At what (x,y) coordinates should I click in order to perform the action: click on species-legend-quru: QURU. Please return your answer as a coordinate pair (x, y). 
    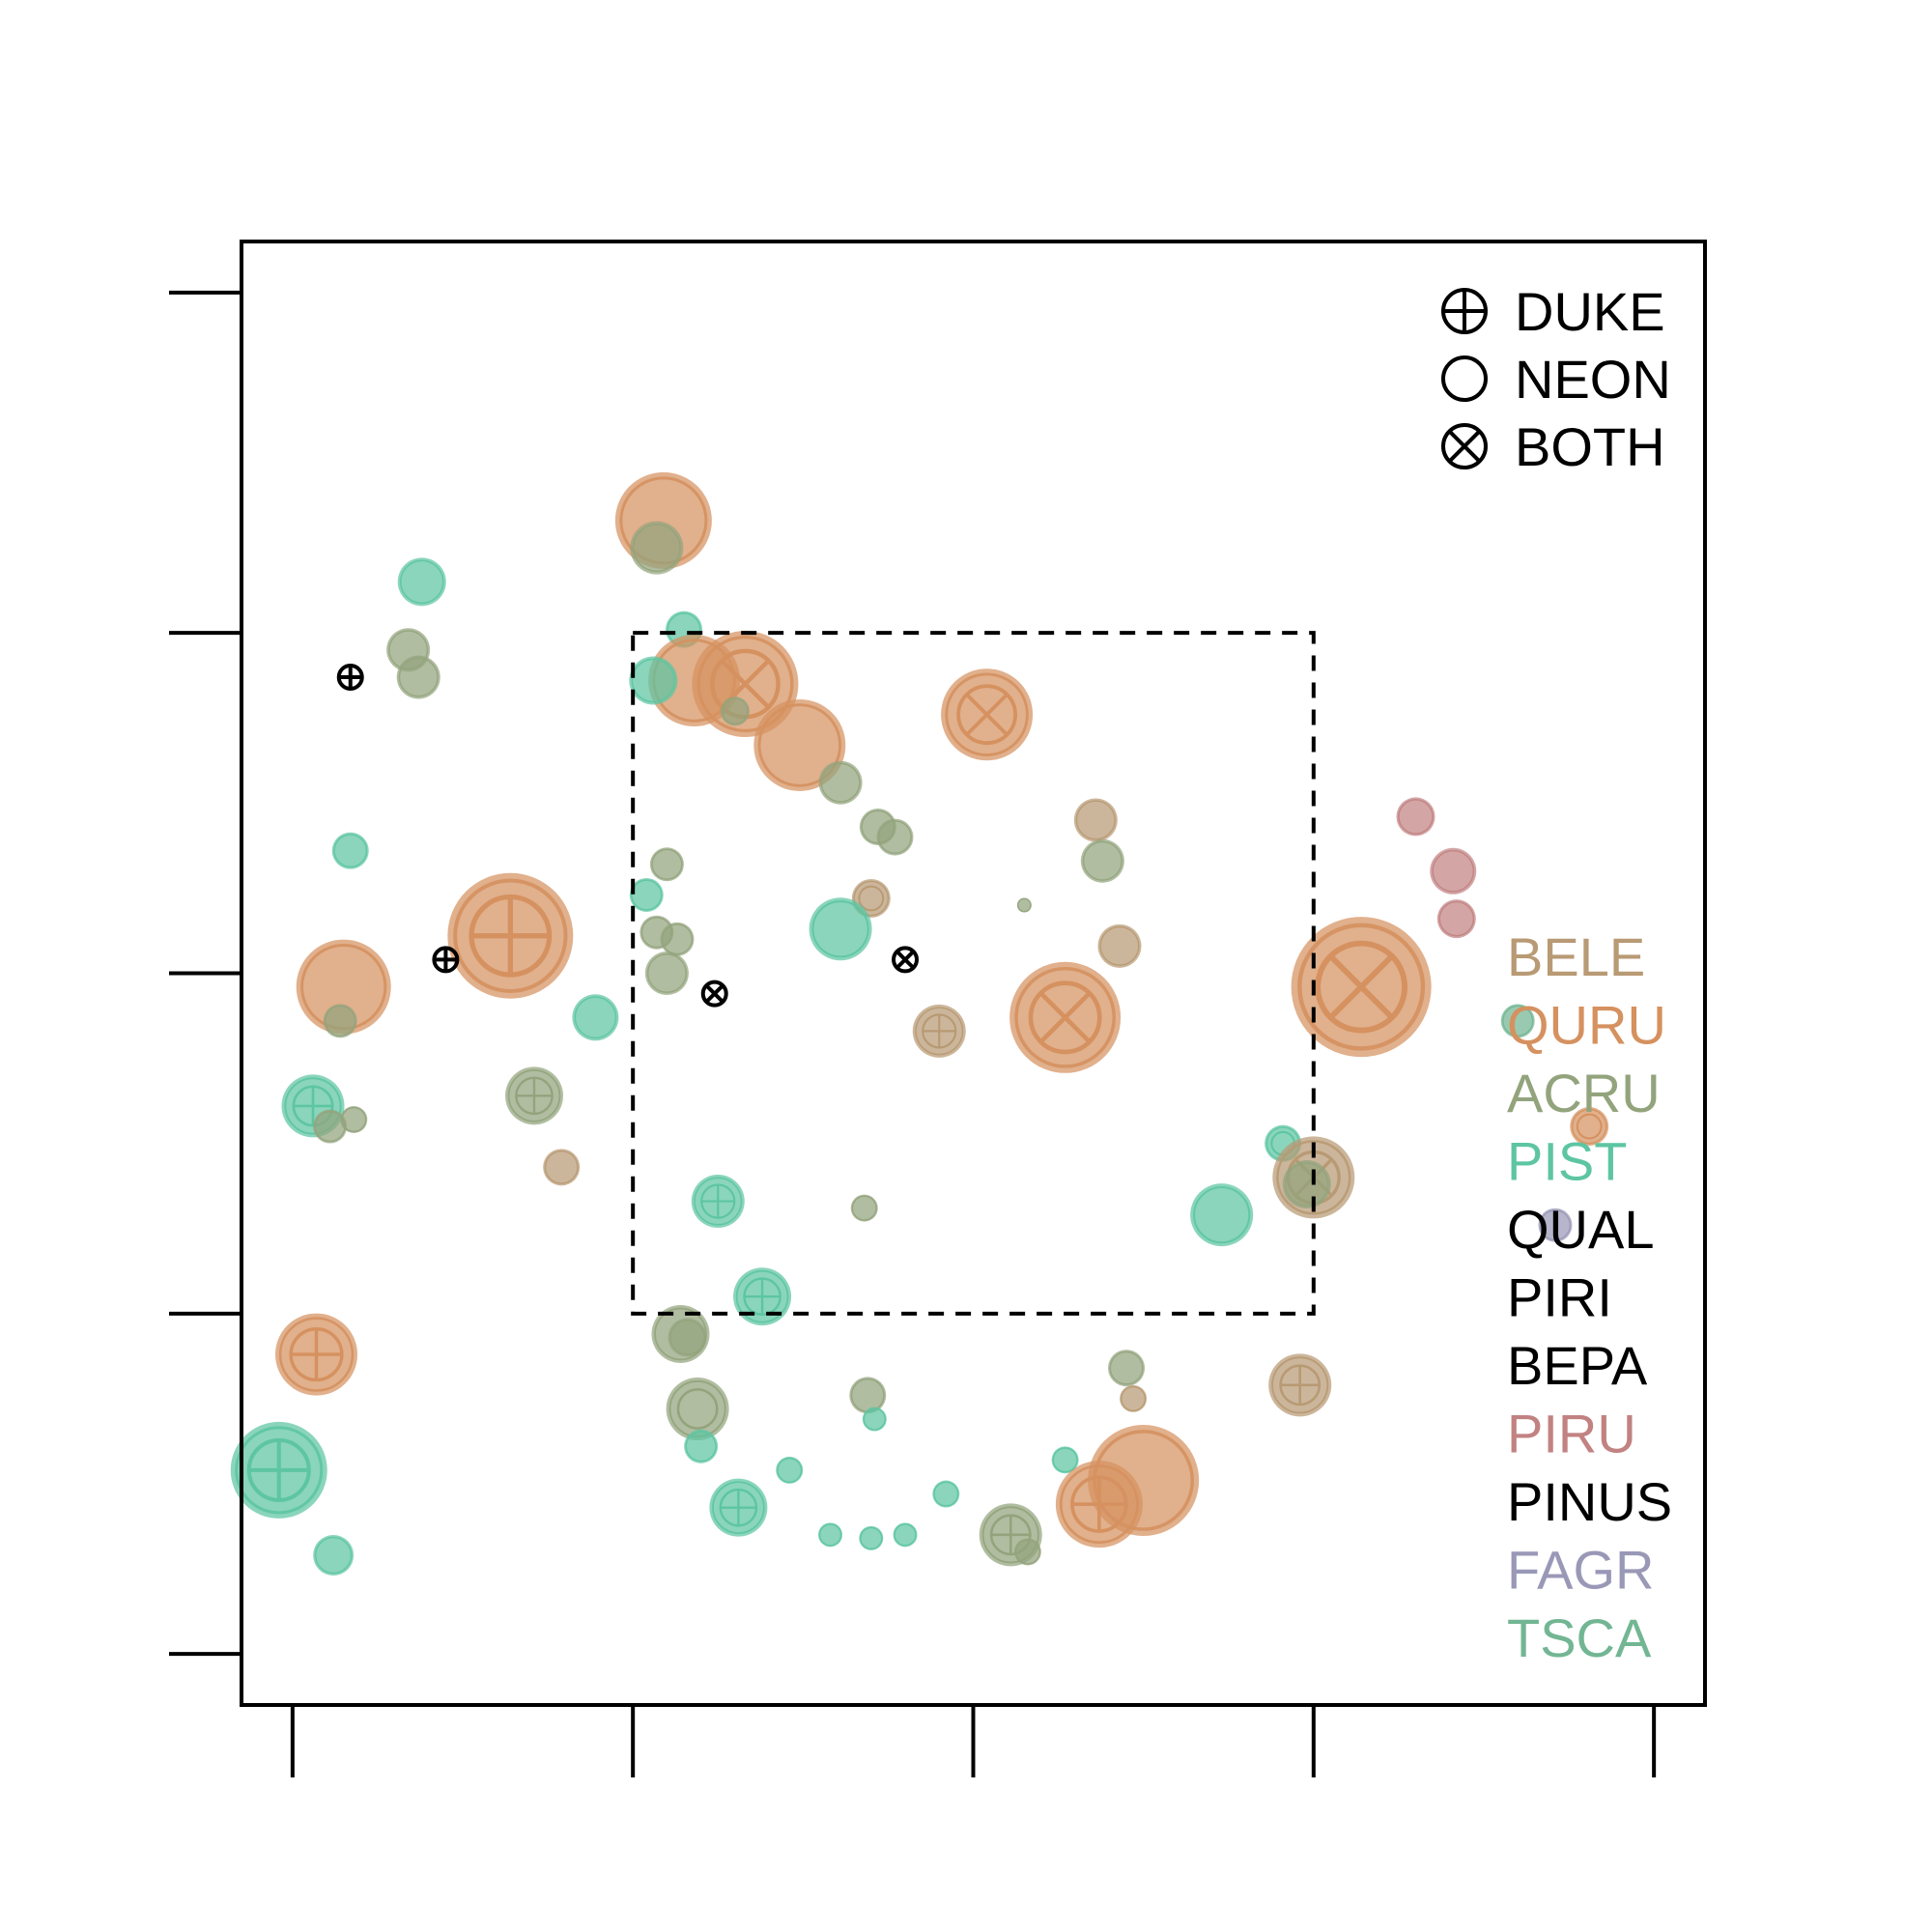
    Looking at the image, I should click on (1586, 1025).